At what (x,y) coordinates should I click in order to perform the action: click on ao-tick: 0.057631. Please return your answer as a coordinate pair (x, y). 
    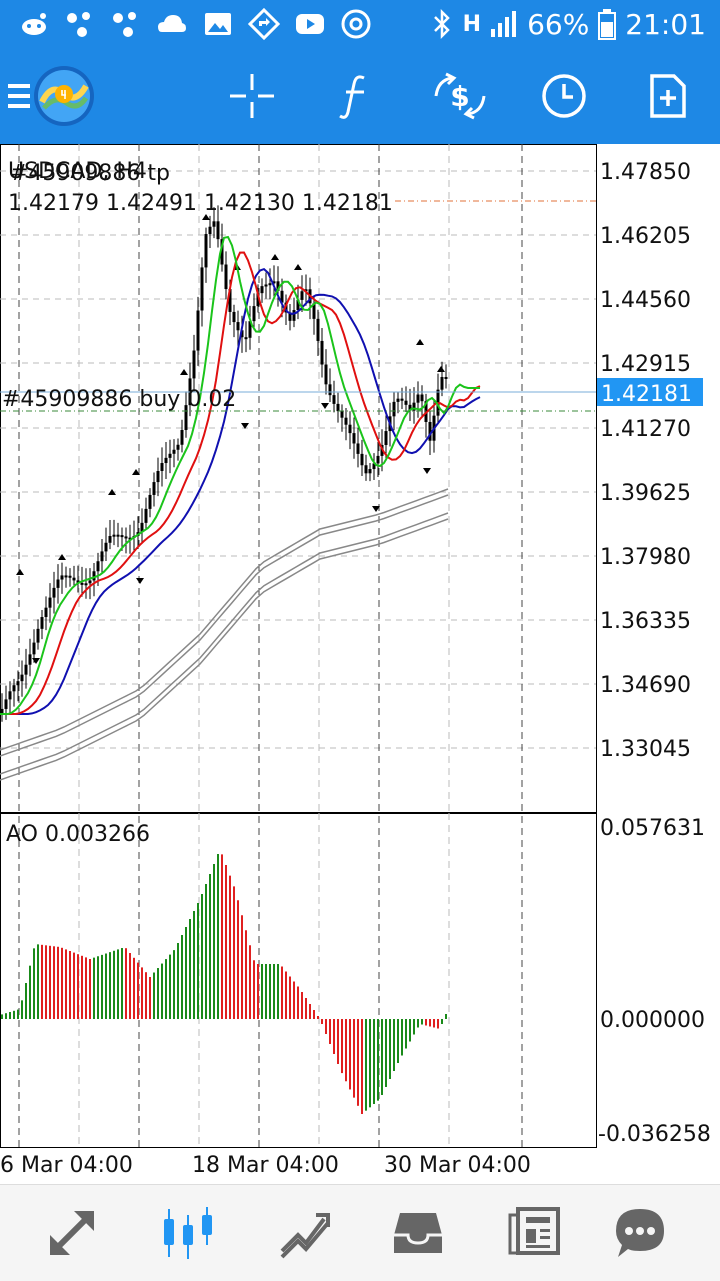
    Looking at the image, I should click on (652, 828).